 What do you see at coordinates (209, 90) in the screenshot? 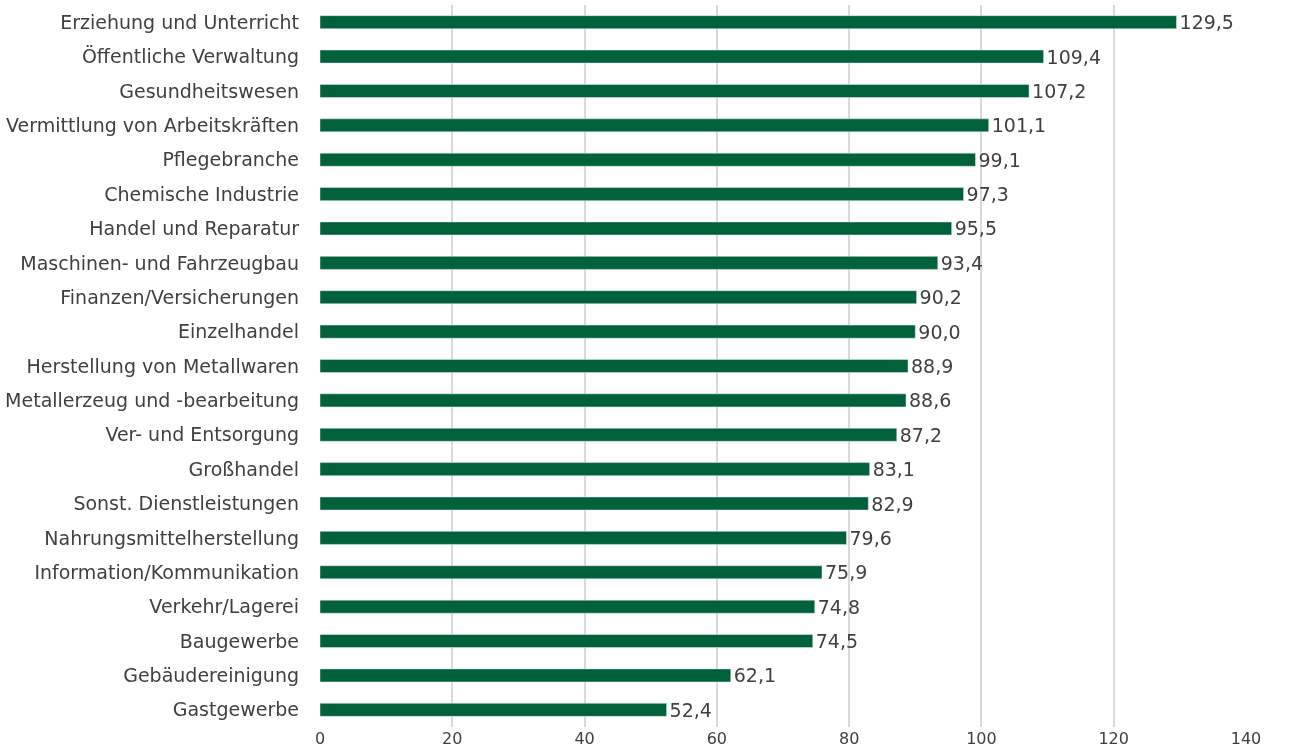
I see `y-tick-label: Gesundheitswesen` at bounding box center [209, 90].